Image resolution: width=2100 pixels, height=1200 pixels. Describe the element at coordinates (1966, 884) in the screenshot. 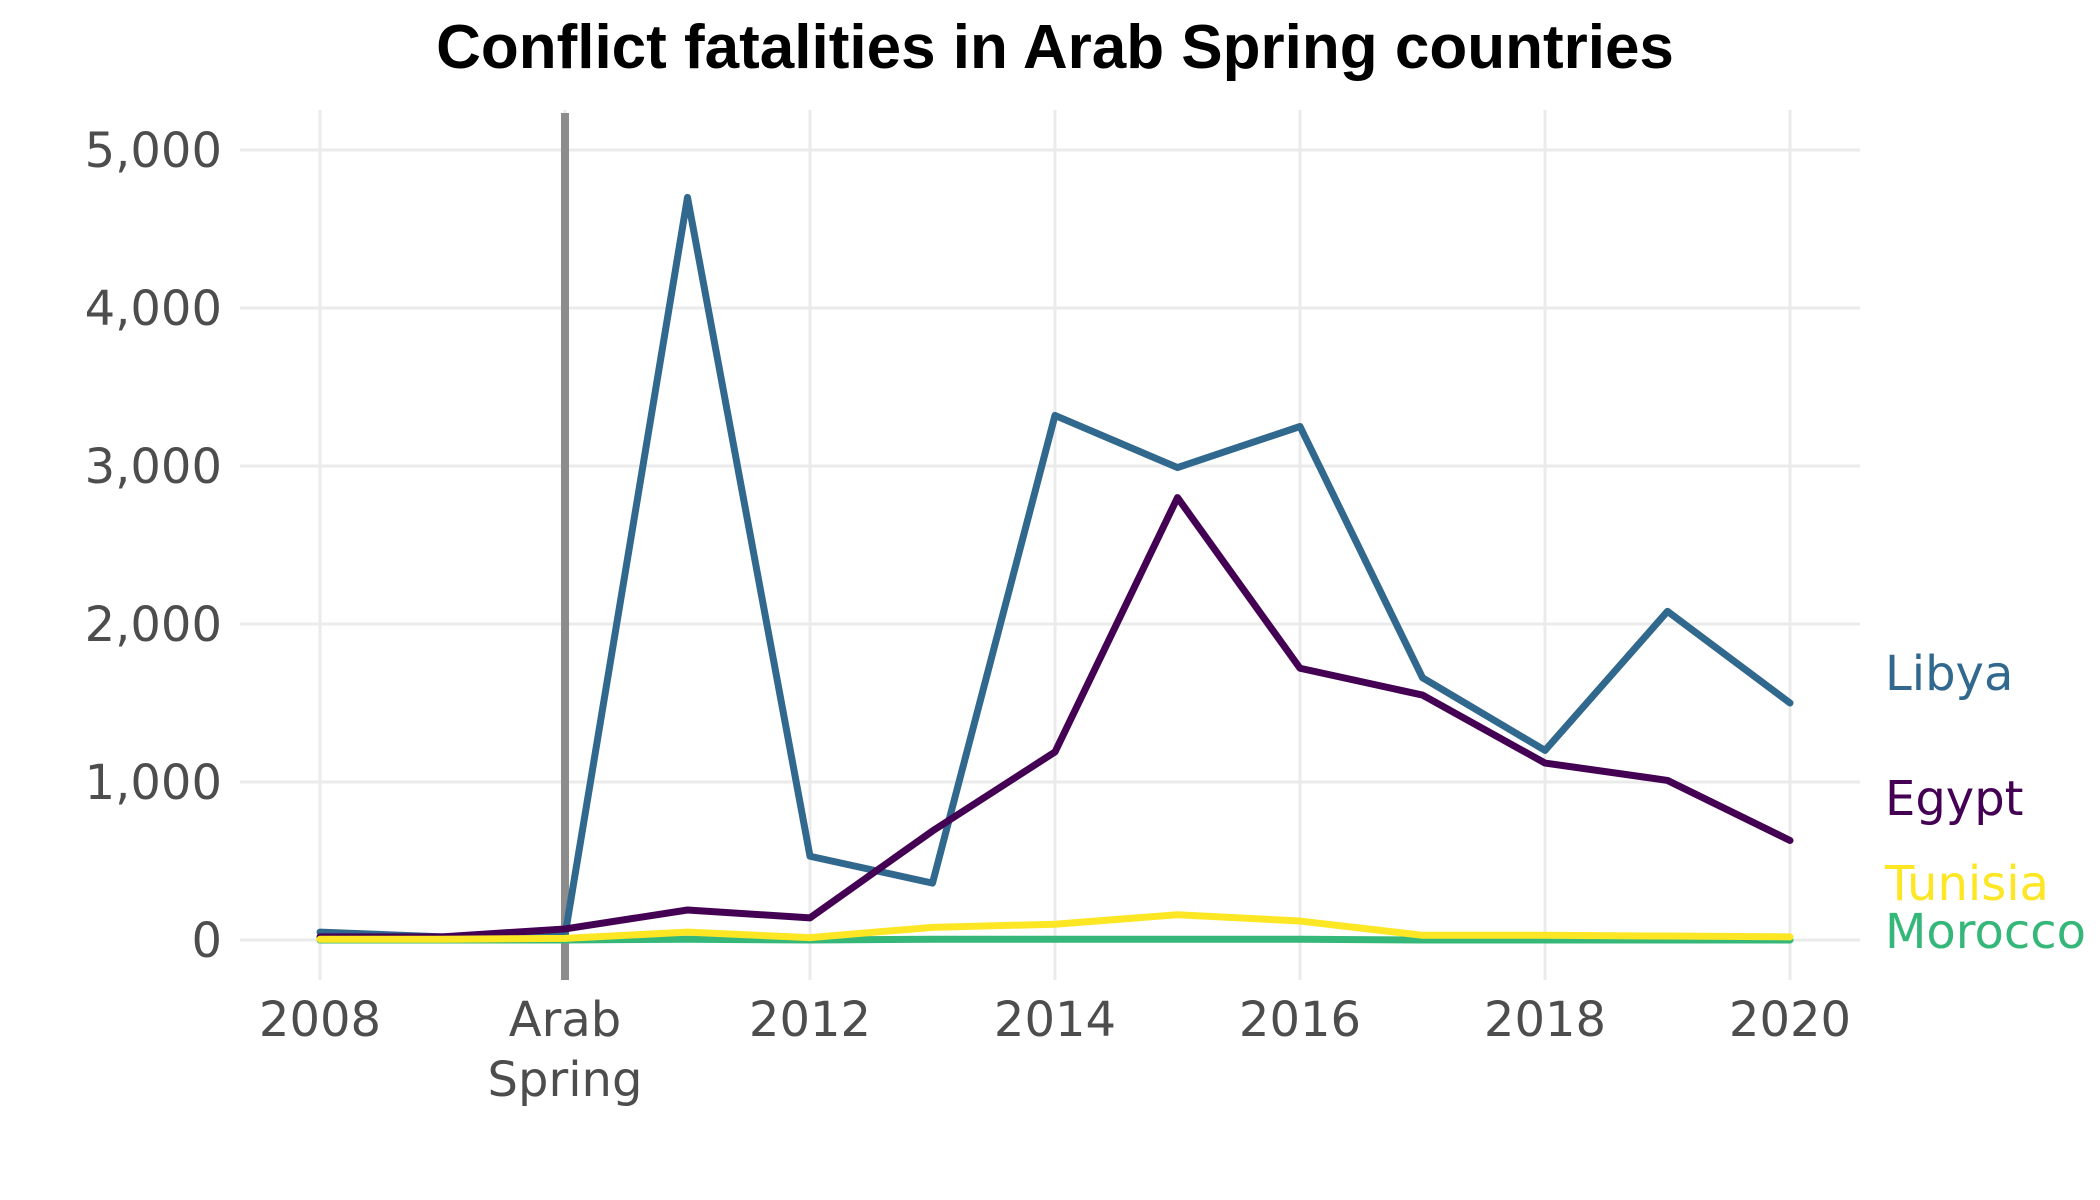

I see `series-label-tunisia: Tunisia` at that location.